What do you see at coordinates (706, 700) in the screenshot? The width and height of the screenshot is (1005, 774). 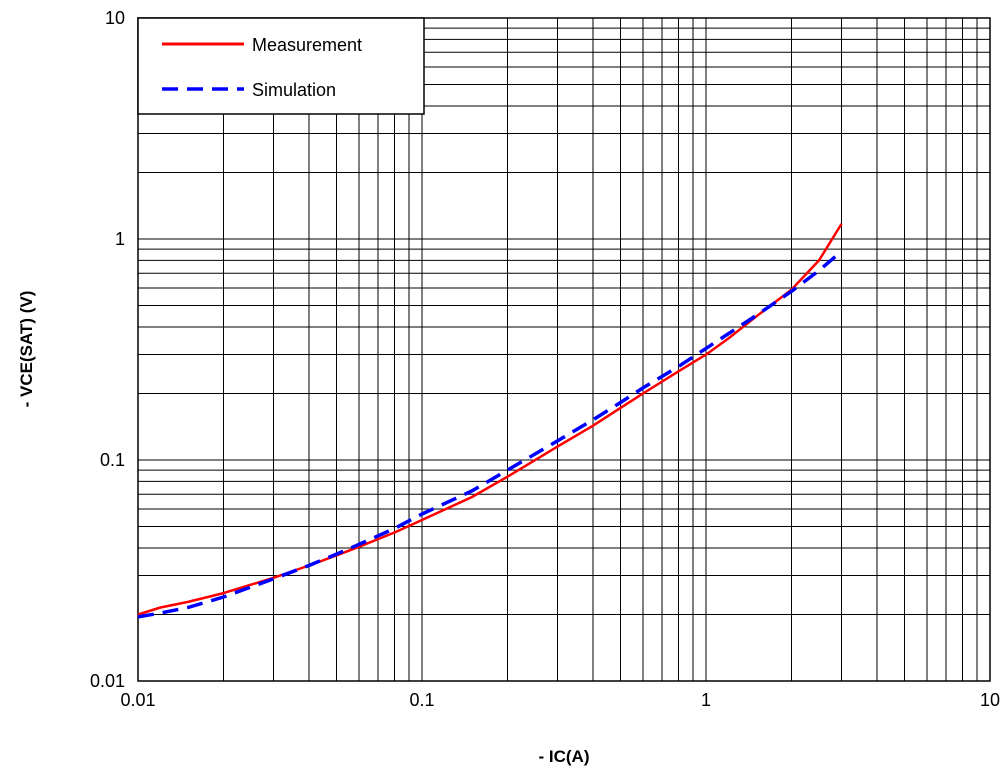 I see `x-tick-label: 1` at bounding box center [706, 700].